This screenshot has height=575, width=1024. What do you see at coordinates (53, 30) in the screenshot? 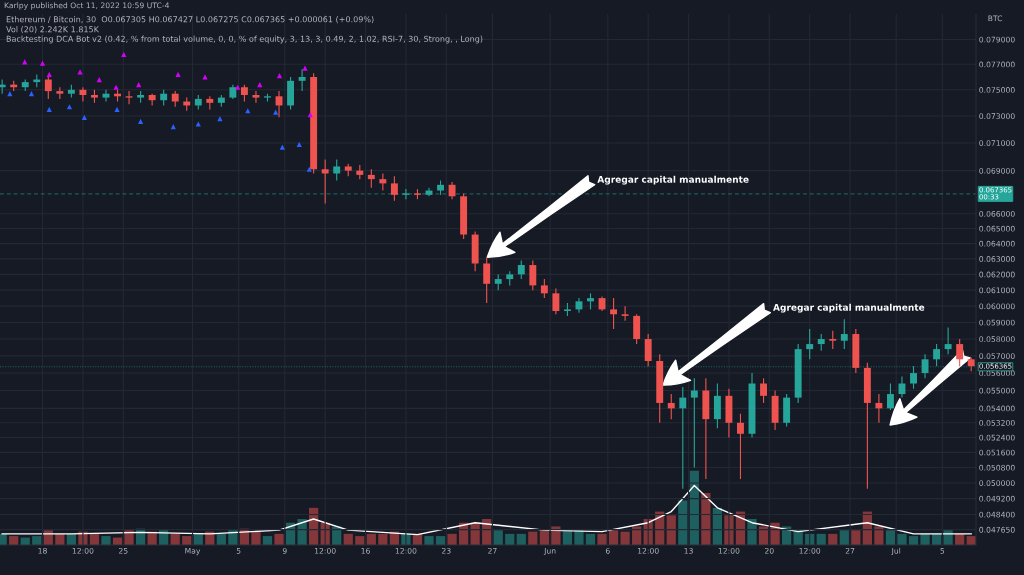
I see `text: Vol (20) 2.242K 1.815K` at bounding box center [53, 30].